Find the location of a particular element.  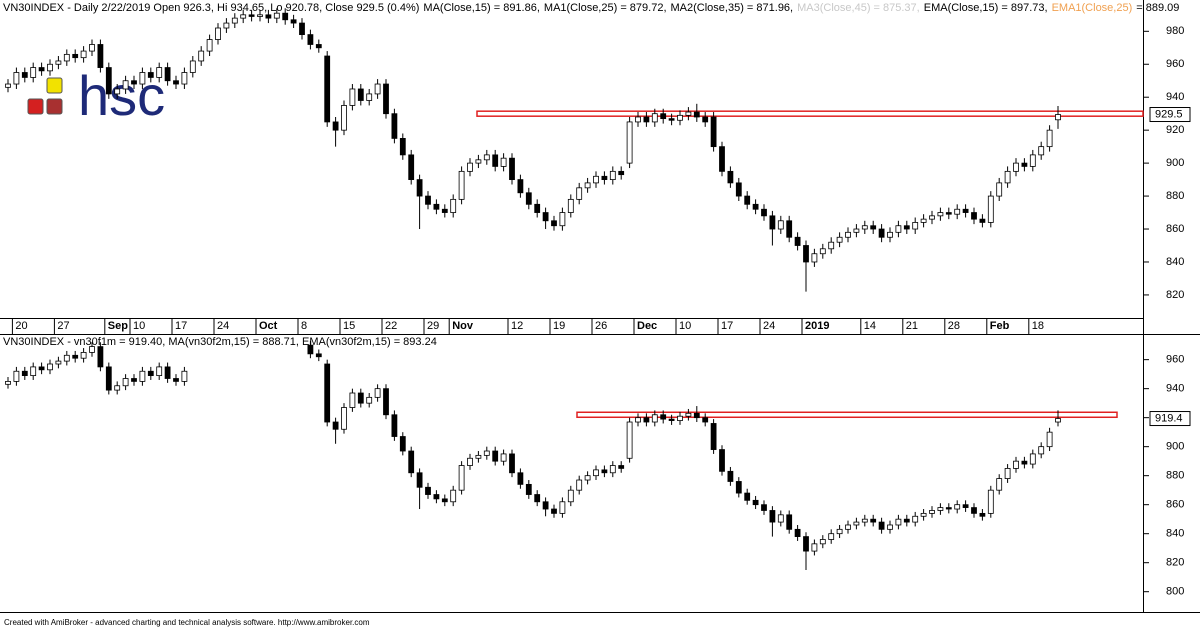

x-tick-label: 29 is located at coordinates (433, 326).